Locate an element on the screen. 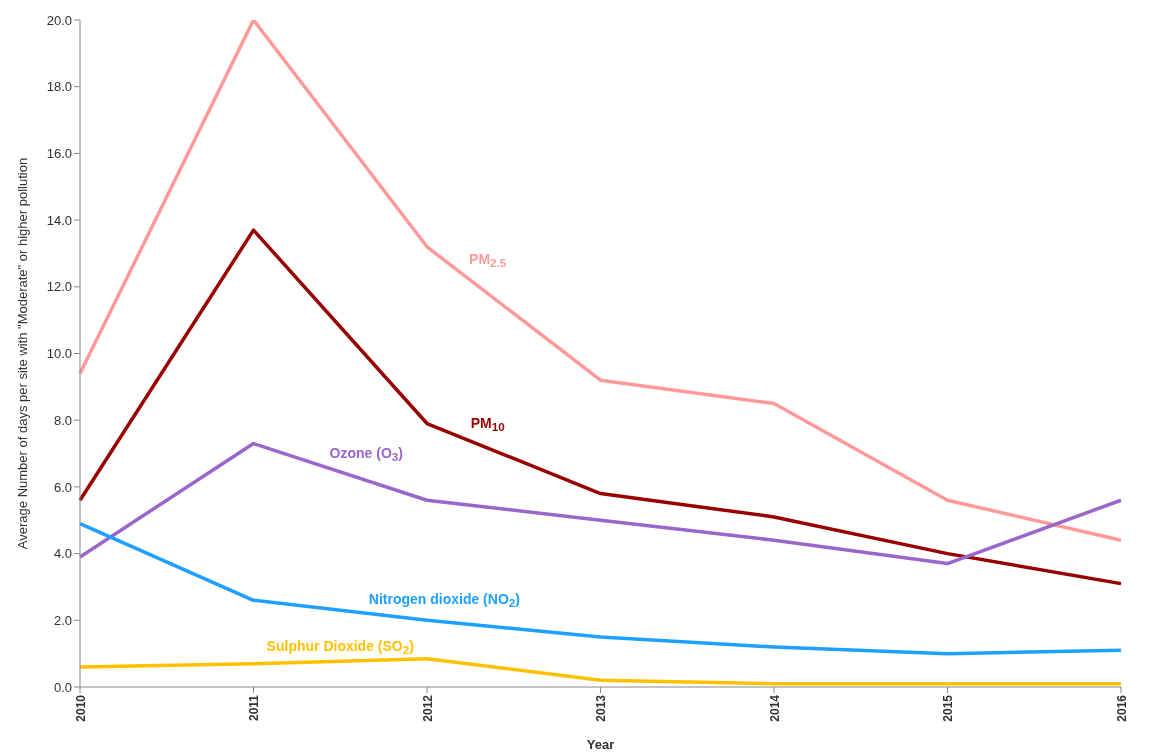  y-tick-label: 16.0 is located at coordinates (59, 154).